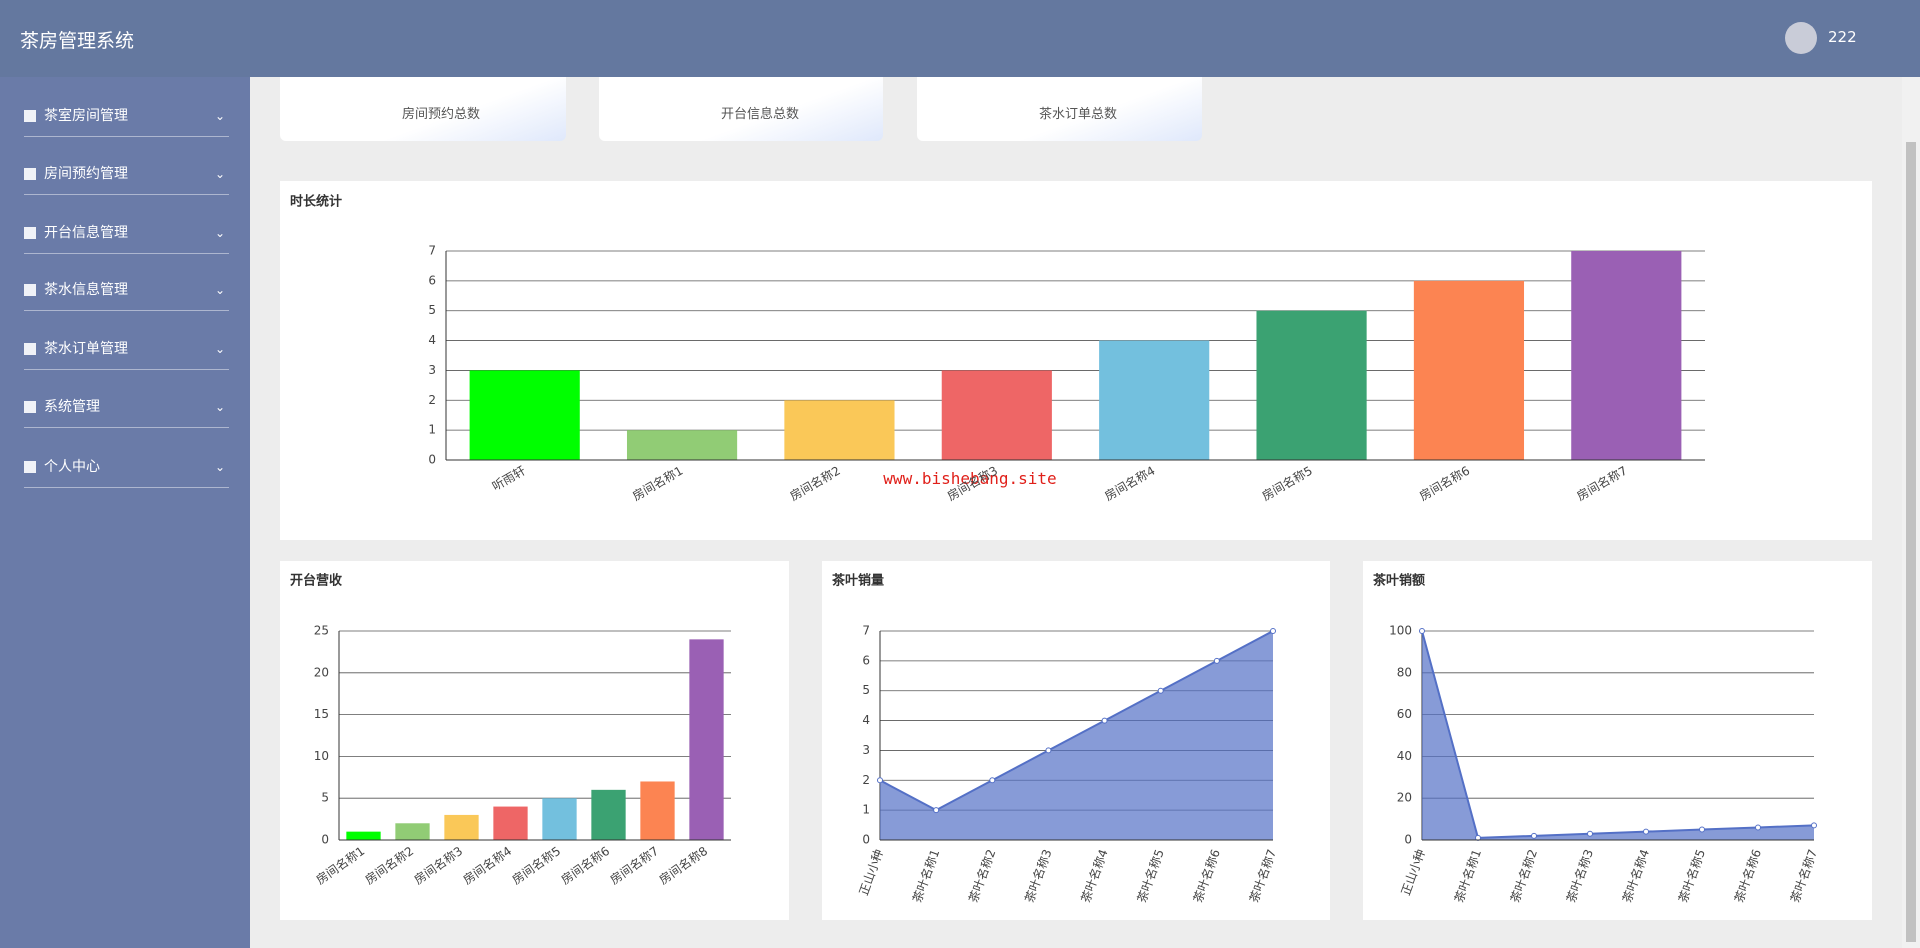 Image resolution: width=1920 pixels, height=948 pixels. I want to click on area, so click(1618, 735).